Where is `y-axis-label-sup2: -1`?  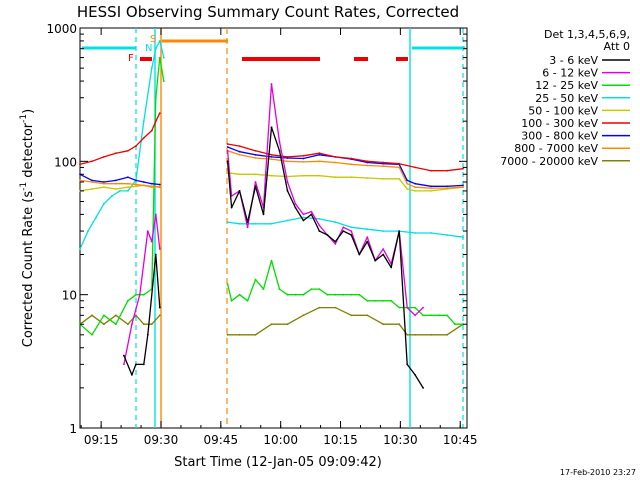
y-axis-label-sup2: -1 is located at coordinates (24, 118).